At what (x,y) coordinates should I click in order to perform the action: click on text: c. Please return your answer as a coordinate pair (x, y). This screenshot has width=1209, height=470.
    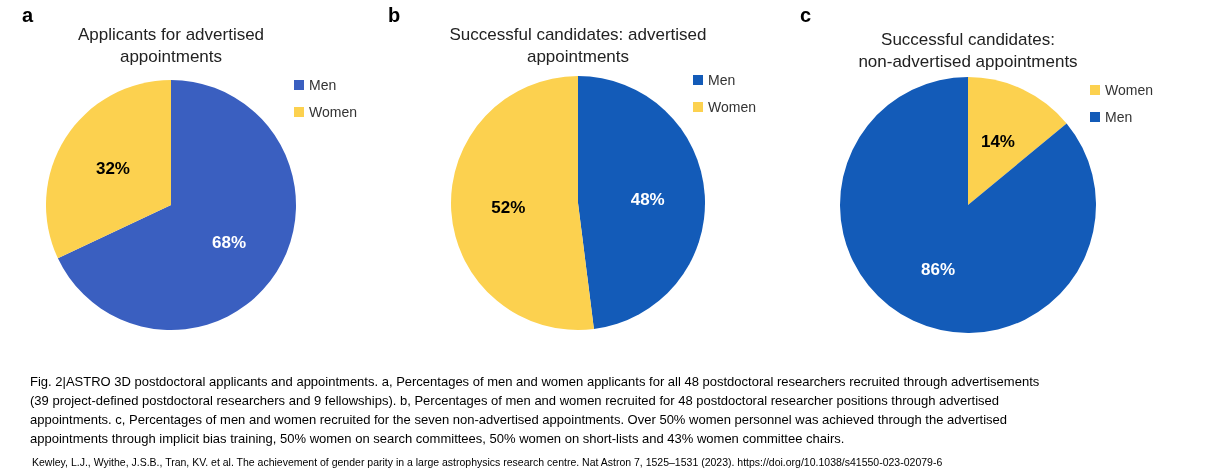
    Looking at the image, I should click on (806, 15).